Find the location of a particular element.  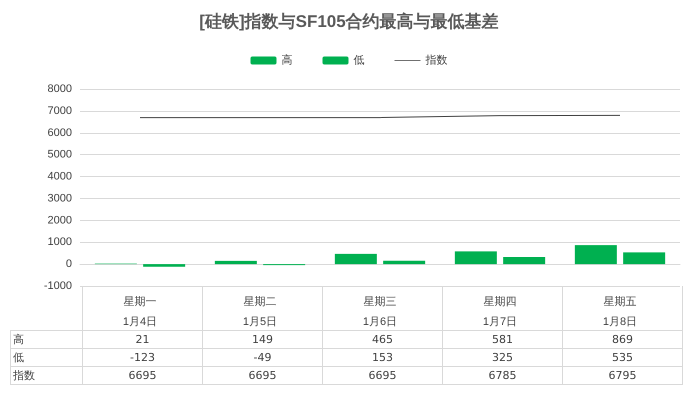

x-tick-label: 星期二 1月5日 is located at coordinates (260, 312).